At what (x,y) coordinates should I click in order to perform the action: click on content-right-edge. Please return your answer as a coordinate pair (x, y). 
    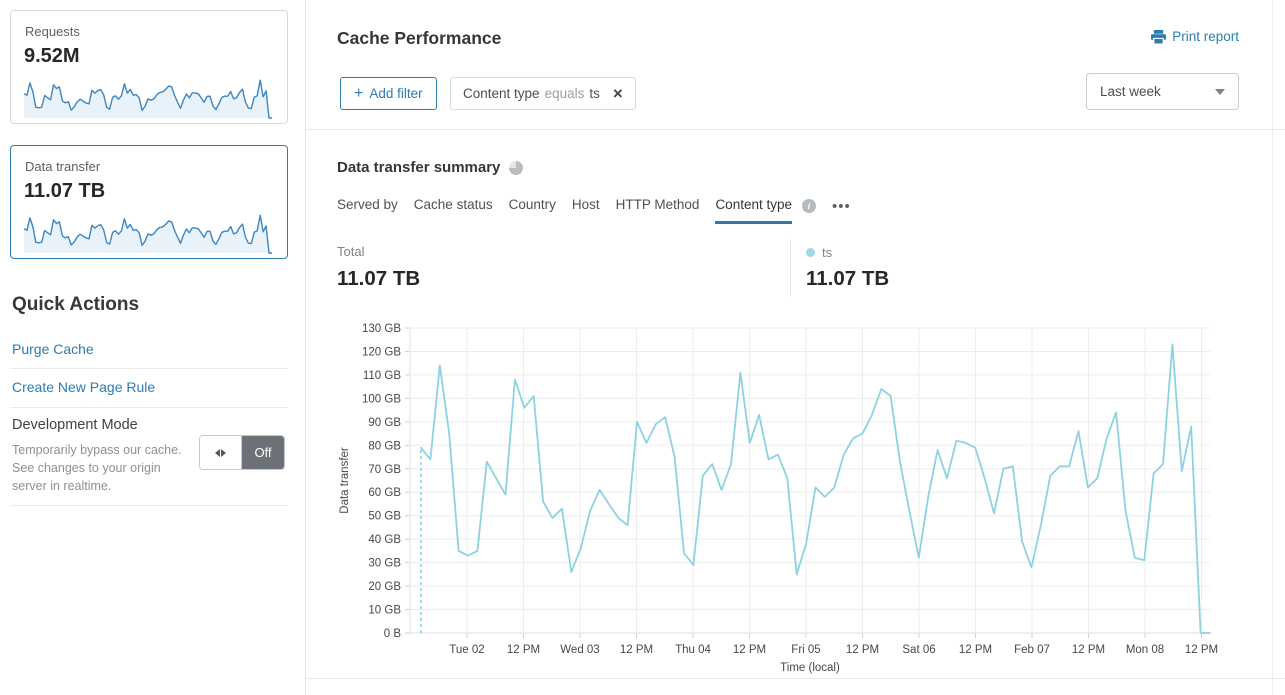
    Looking at the image, I should click on (1272, 347).